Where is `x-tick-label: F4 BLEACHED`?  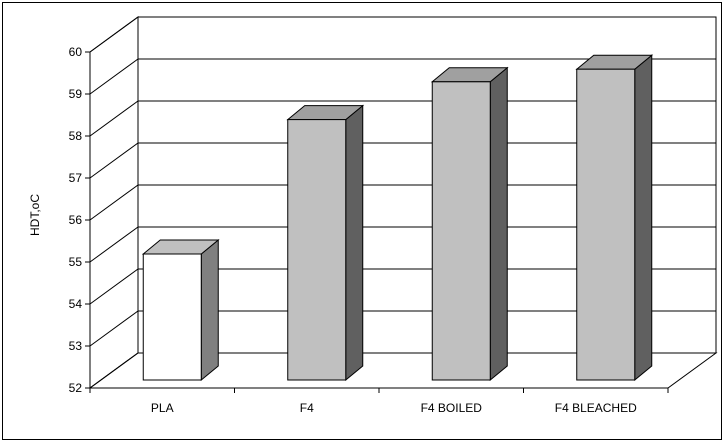
x-tick-label: F4 BLEACHED is located at coordinates (596, 408).